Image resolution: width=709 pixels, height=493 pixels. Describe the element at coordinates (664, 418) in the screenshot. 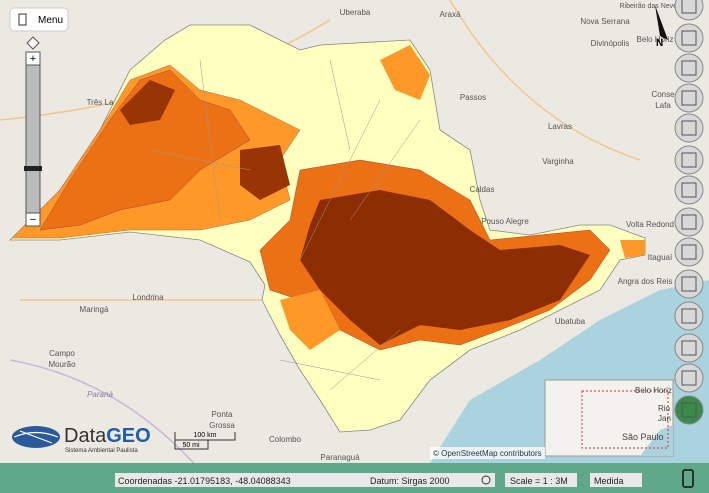

I see `overview-label: Jan` at that location.